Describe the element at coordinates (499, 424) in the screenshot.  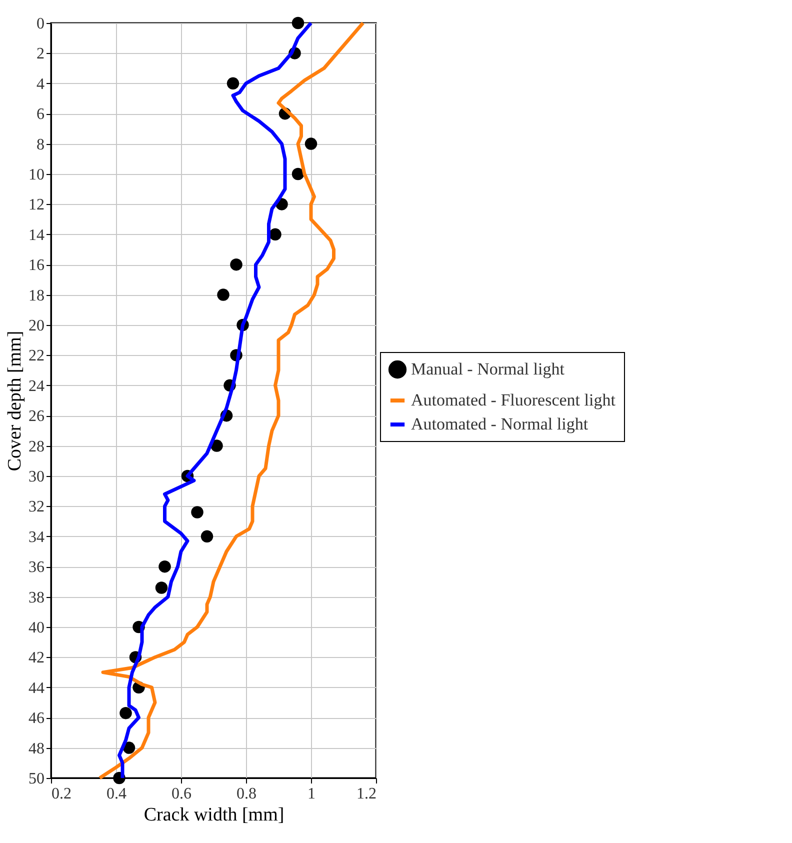
I see `legend-label: Automated - Normal light` at that location.